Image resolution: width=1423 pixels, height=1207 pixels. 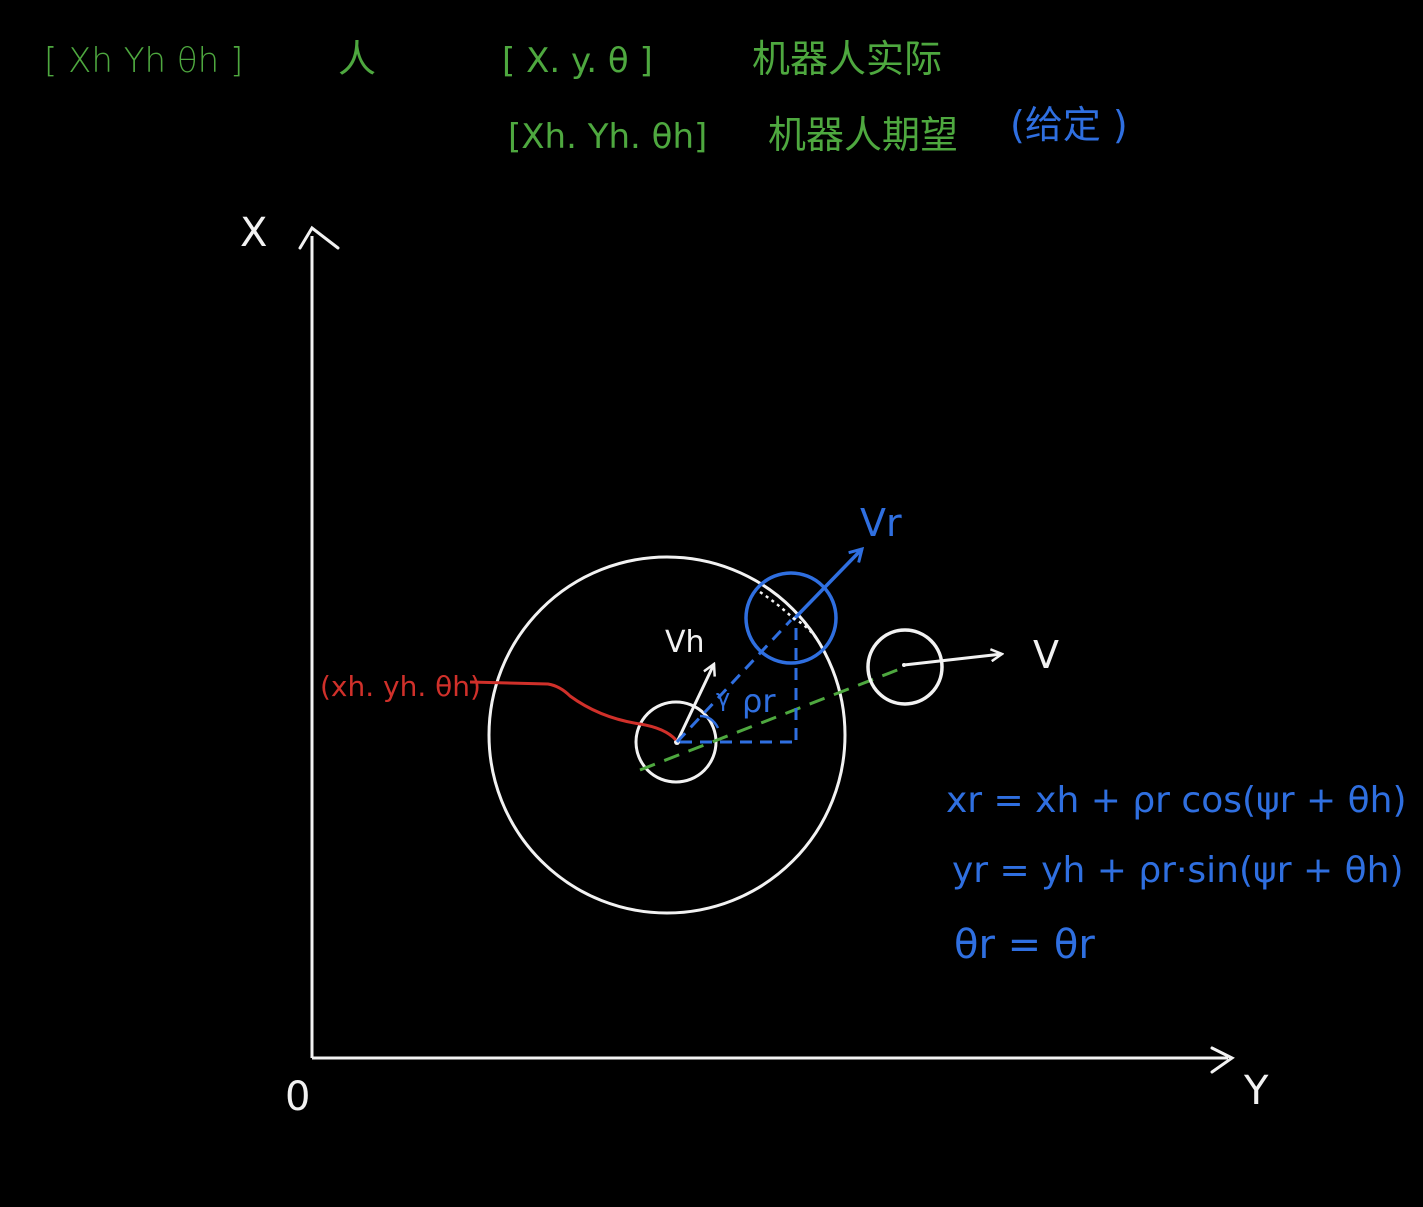 I want to click on robot-actual-label: 机器人实际, so click(x=847, y=59).